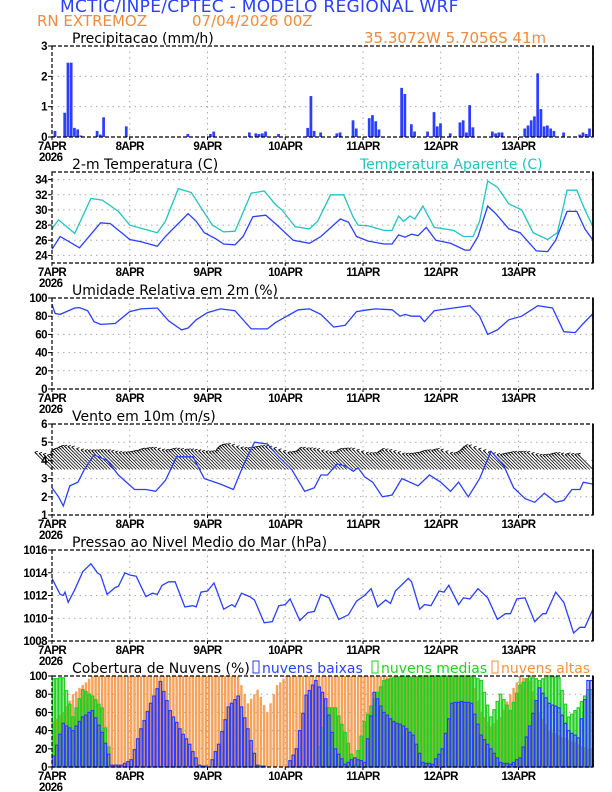  What do you see at coordinates (44, 425) in the screenshot?
I see `y-tick-label: 6` at bounding box center [44, 425].